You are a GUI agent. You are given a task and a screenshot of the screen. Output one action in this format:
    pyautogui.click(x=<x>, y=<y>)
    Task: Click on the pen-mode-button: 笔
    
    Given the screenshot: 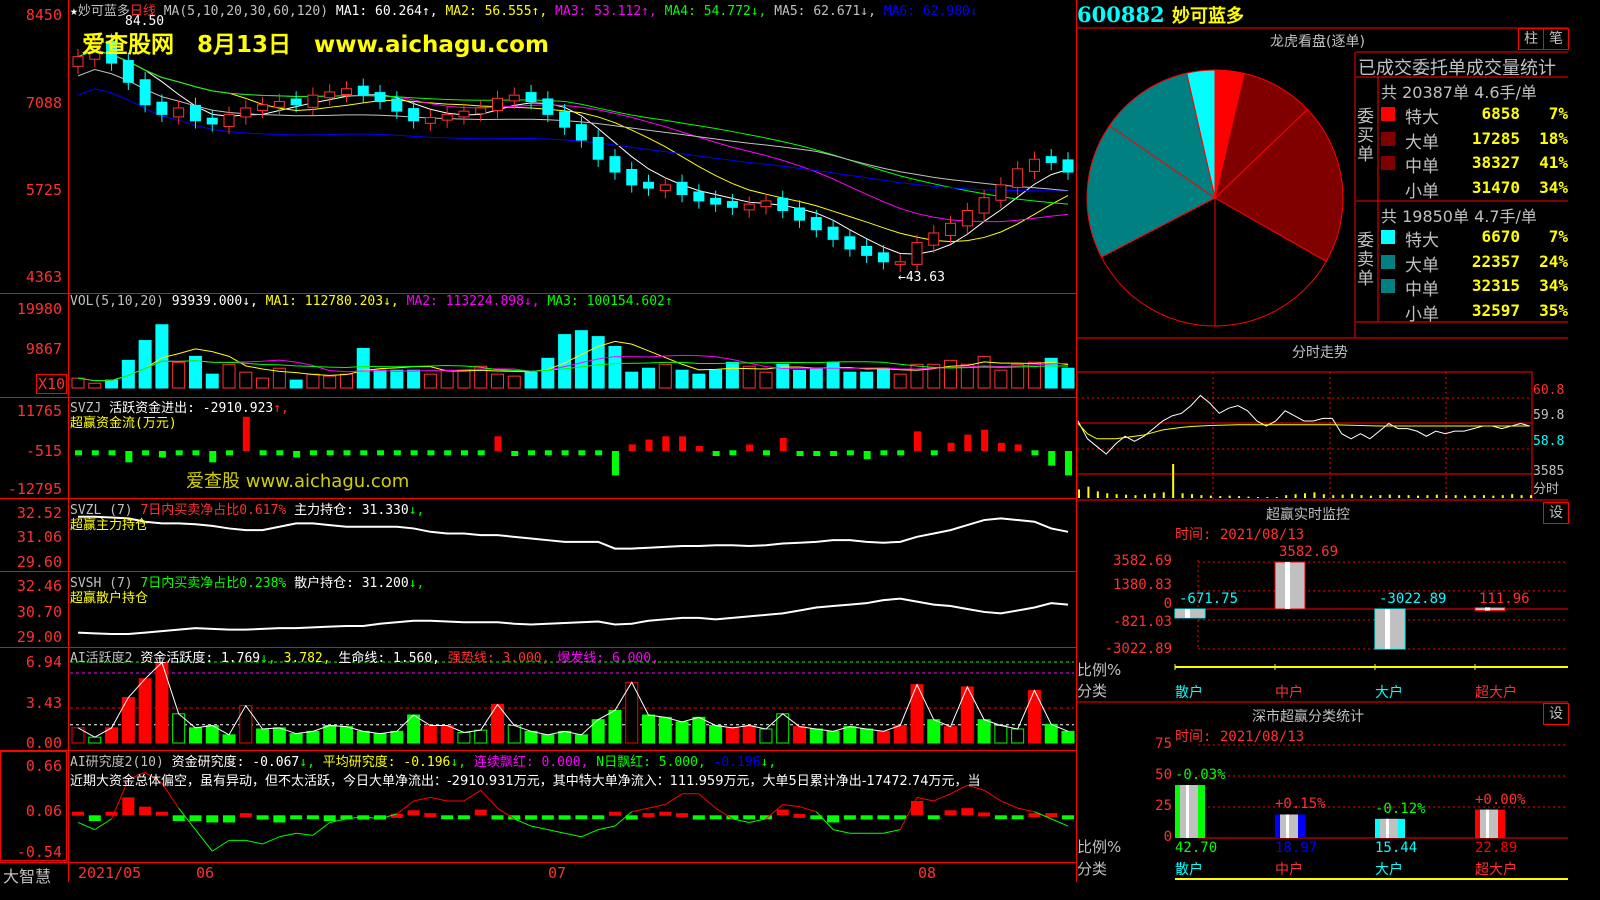 What is the action you would take?
    pyautogui.click(x=1556, y=39)
    